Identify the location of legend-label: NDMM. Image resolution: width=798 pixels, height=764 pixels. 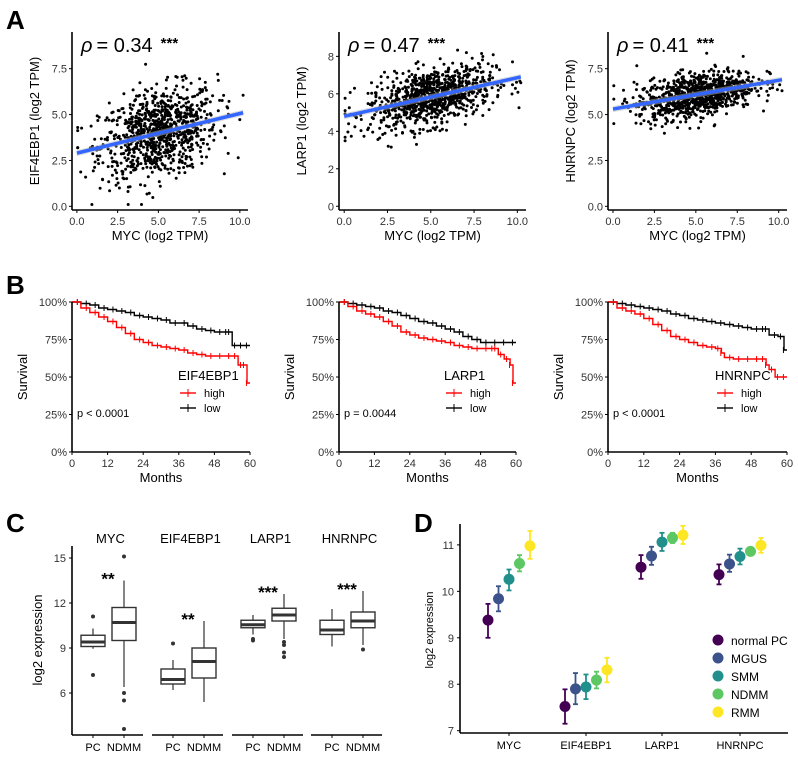
(749, 695).